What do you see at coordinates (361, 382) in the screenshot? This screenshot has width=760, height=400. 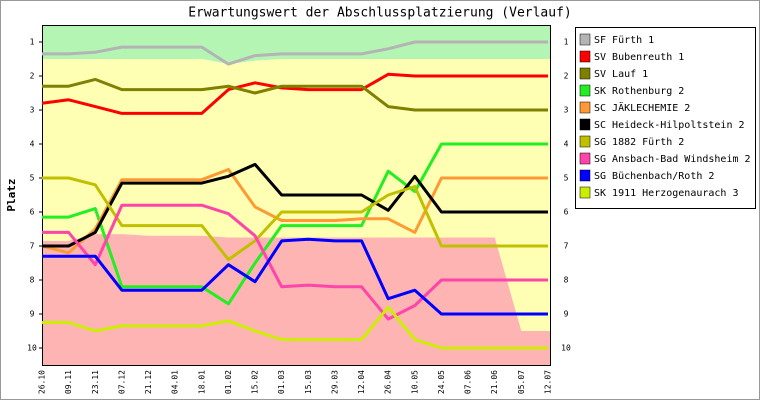 I see `x-tick-label: 12.04` at bounding box center [361, 382].